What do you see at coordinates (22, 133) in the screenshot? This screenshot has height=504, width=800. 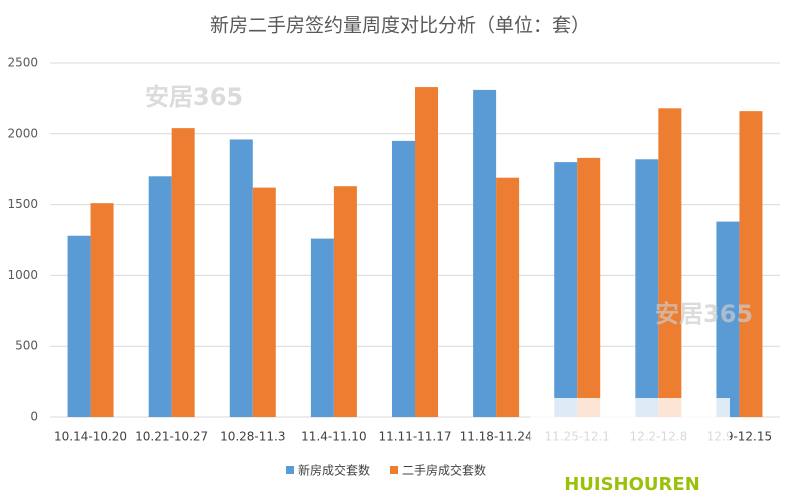 I see `y-tick-label: 2000` at bounding box center [22, 133].